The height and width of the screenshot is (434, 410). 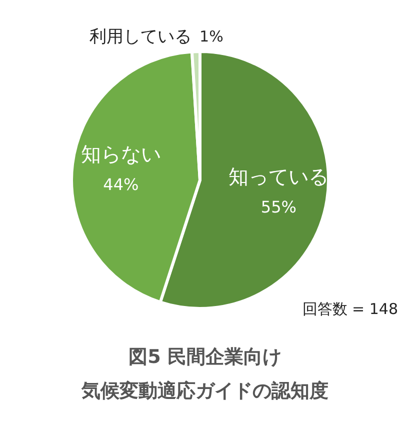 I want to click on data-label: 55%, so click(x=278, y=207).